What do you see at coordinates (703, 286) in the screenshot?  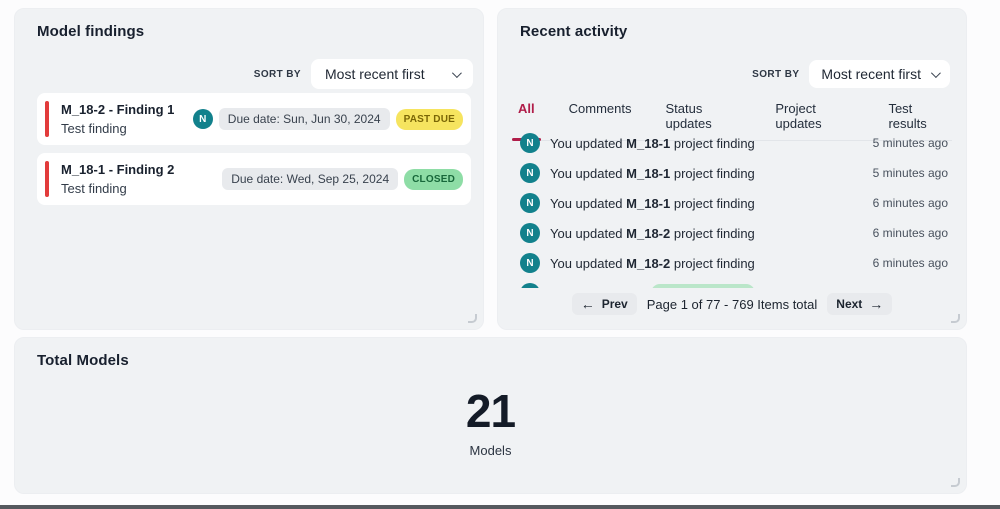 I see `status-badge` at bounding box center [703, 286].